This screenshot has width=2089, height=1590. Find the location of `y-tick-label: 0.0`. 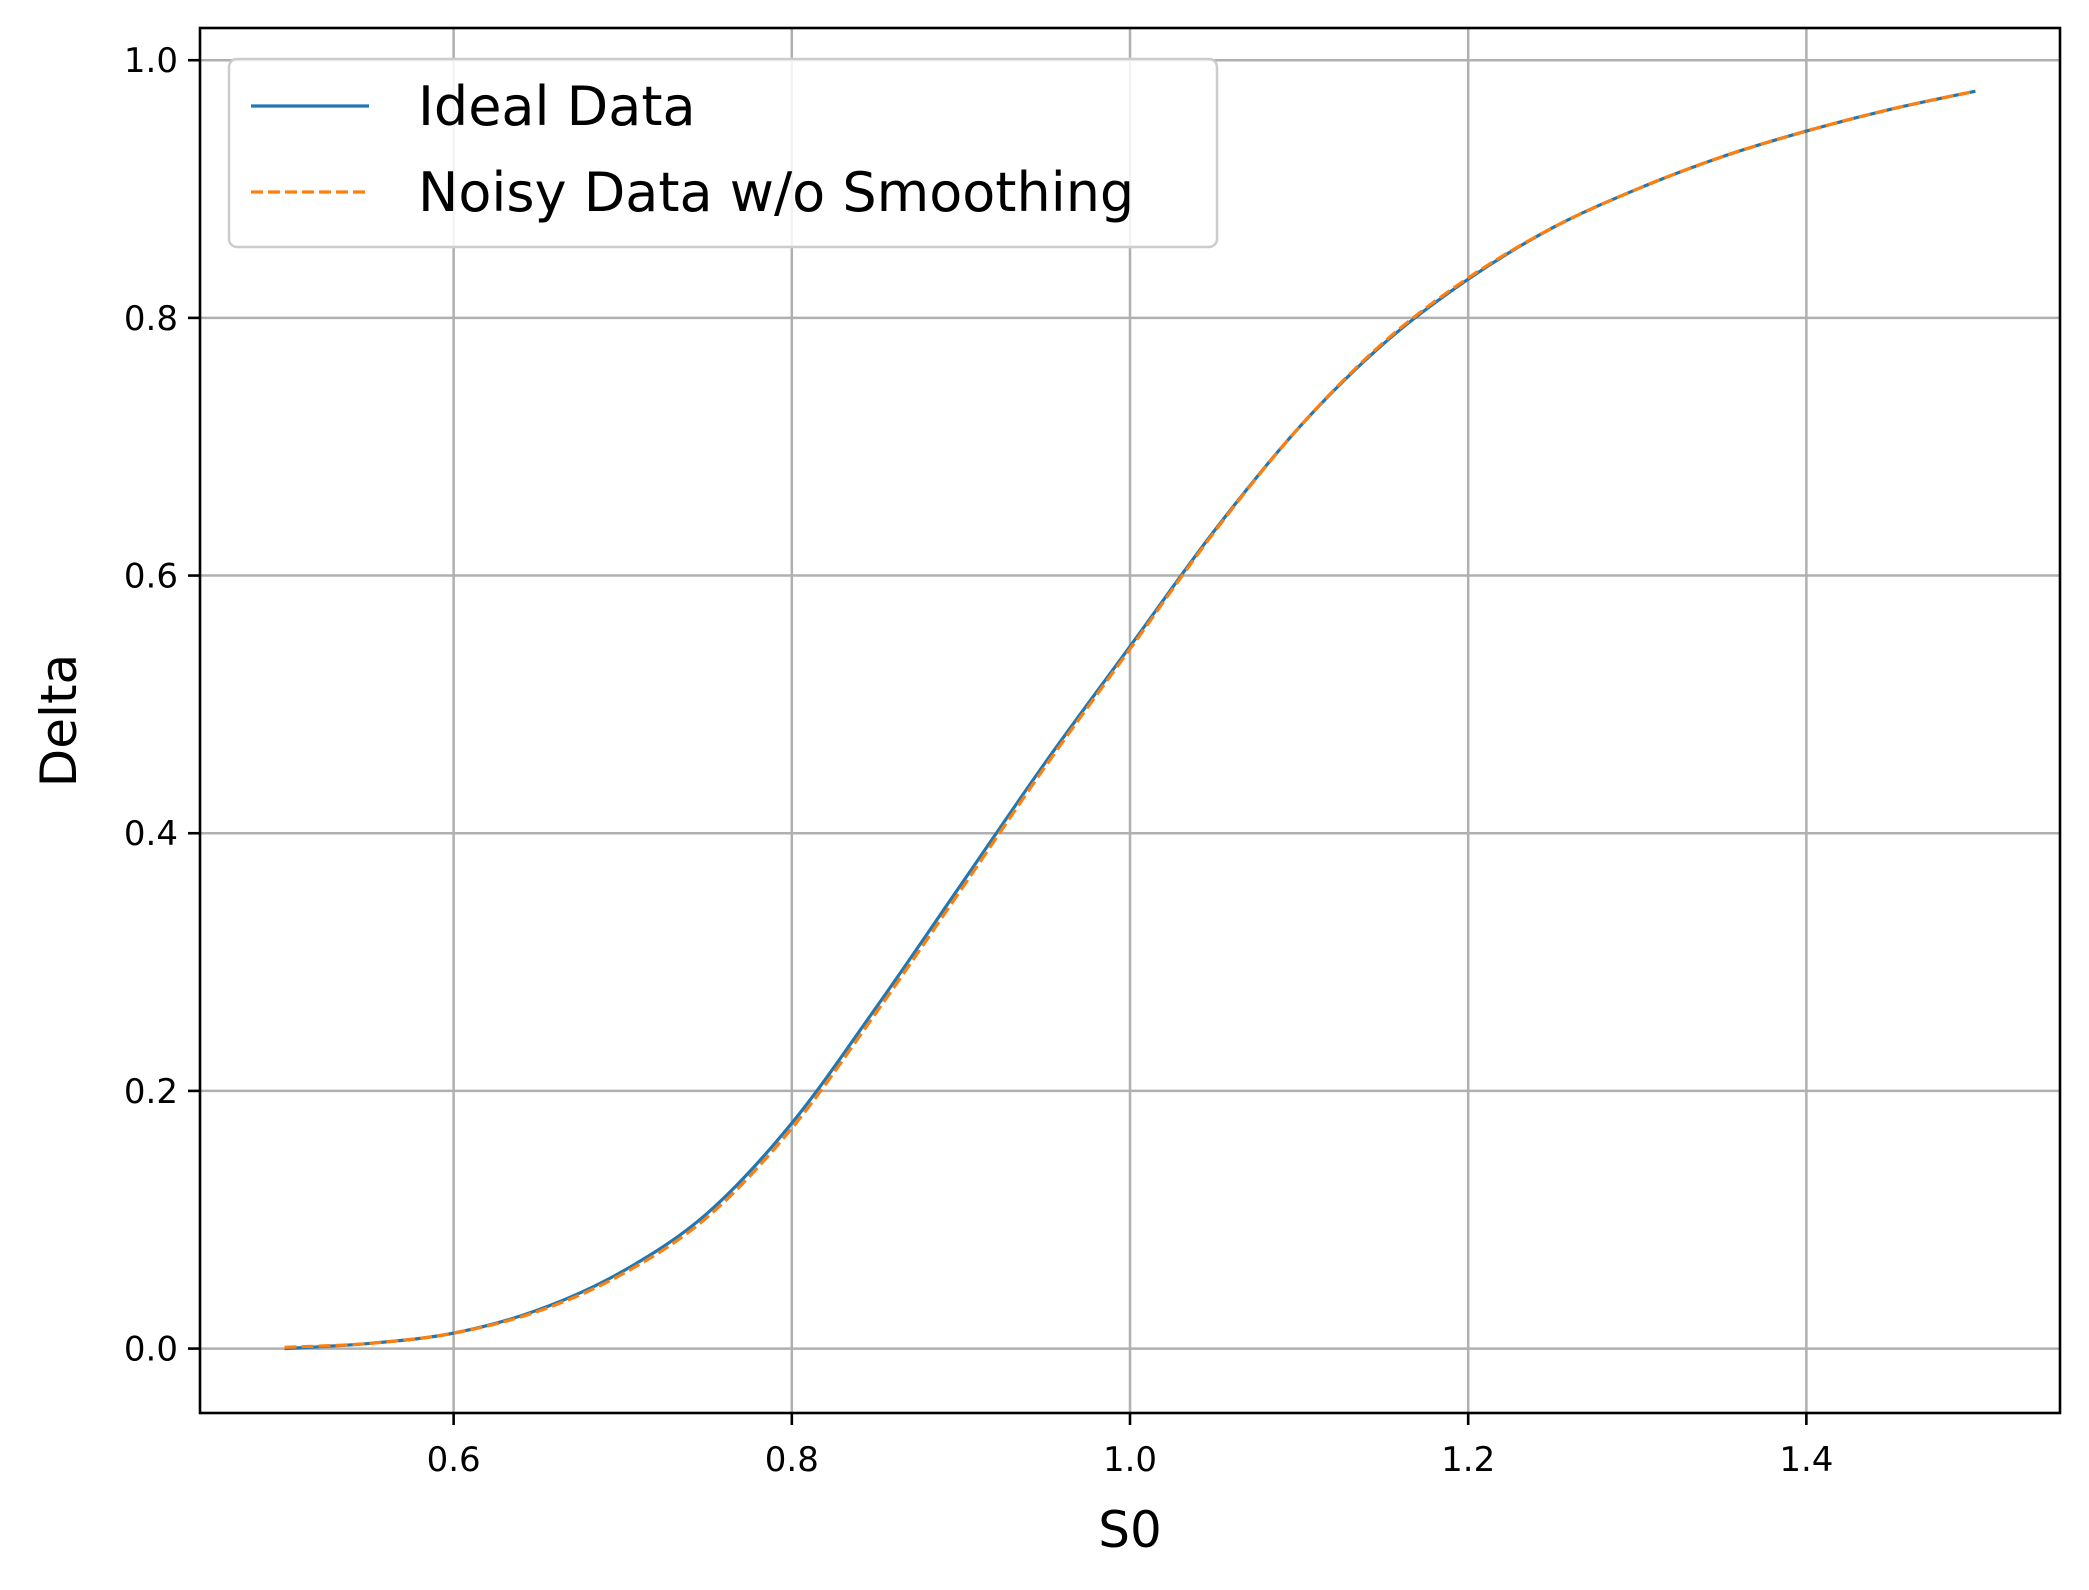

y-tick-label: 0.0 is located at coordinates (151, 1350).